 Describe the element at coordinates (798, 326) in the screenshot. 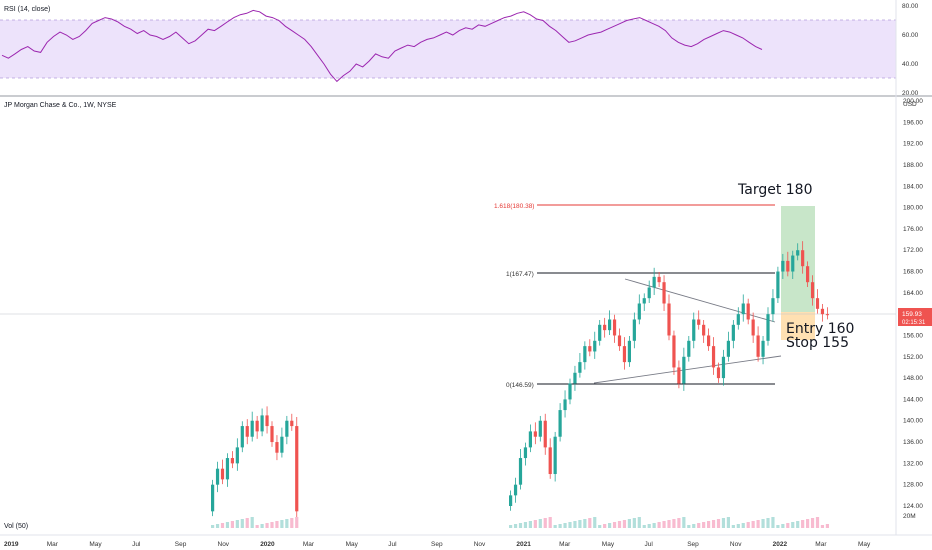

I see `stop-zone` at that location.